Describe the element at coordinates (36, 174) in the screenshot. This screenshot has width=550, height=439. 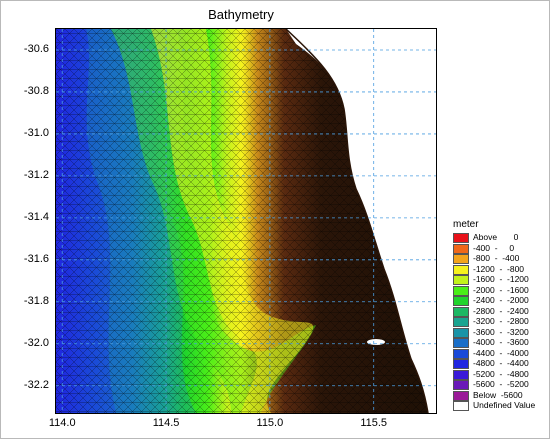
I see `y-tick-label: -31.2` at that location.